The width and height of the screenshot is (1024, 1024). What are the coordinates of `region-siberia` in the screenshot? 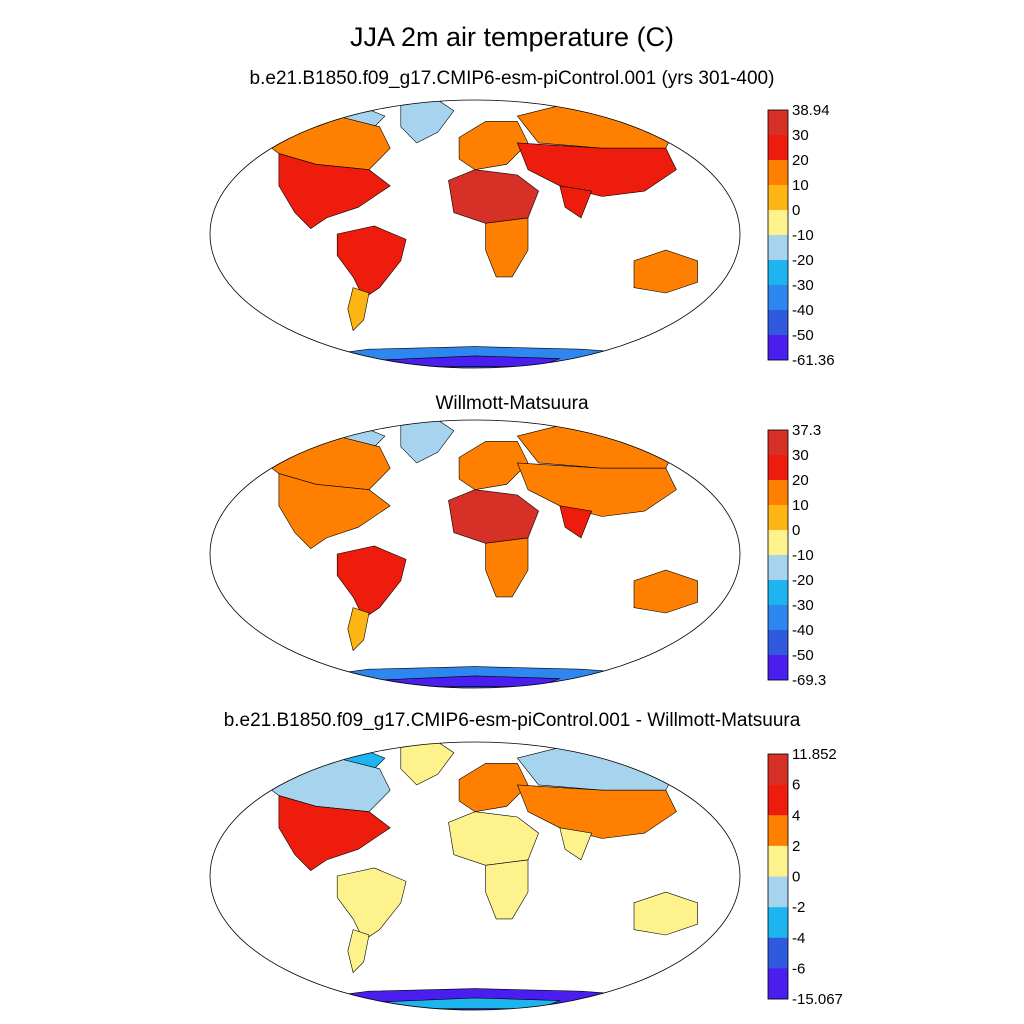 It's located at (596, 769).